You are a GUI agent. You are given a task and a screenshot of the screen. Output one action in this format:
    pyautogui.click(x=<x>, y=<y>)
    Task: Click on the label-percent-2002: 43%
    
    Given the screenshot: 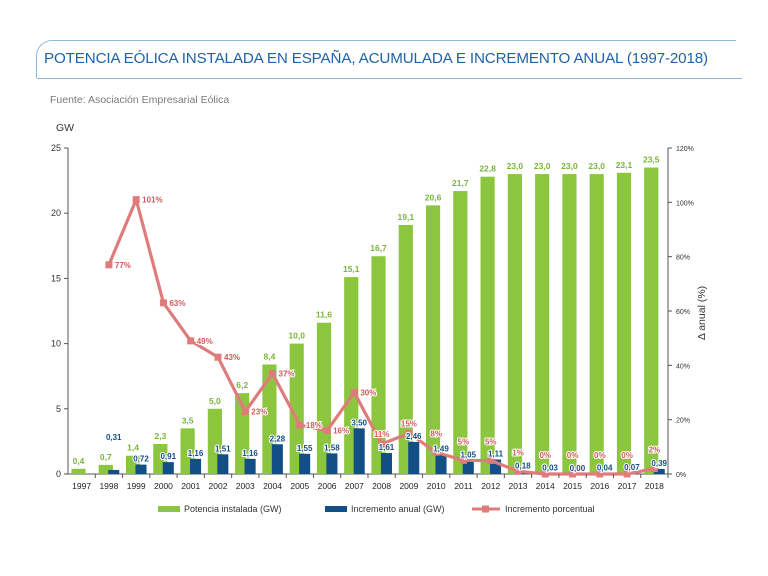 What is the action you would take?
    pyautogui.click(x=232, y=357)
    